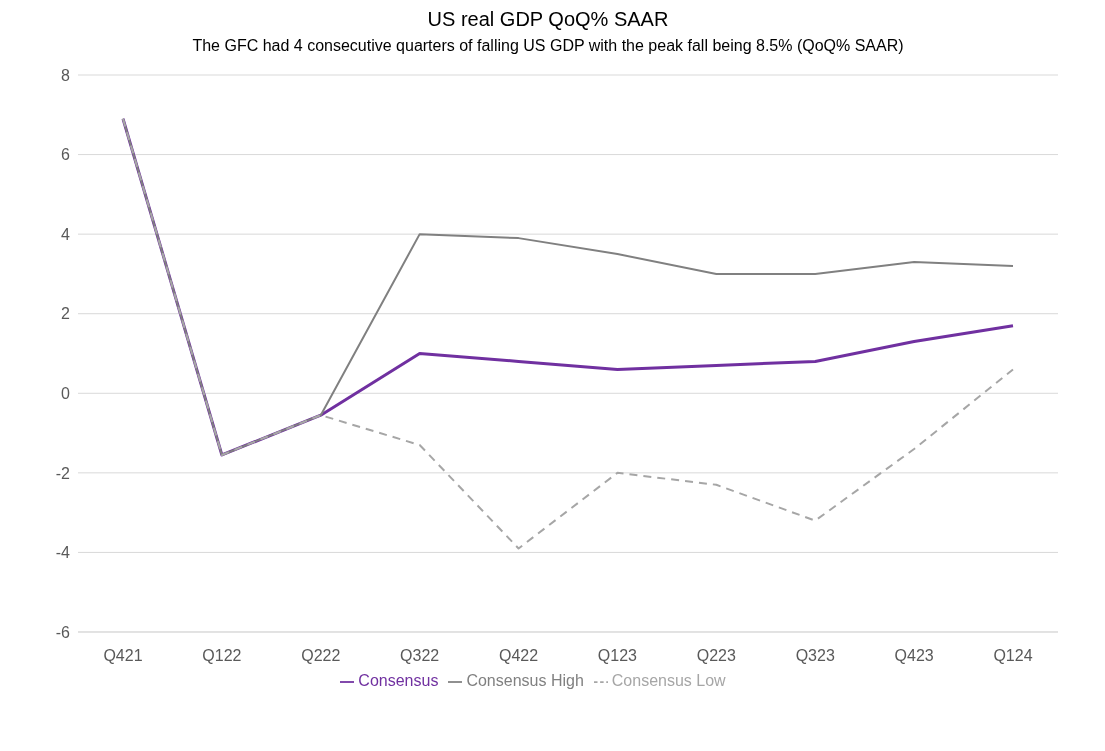 This screenshot has width=1105, height=751. I want to click on chart-title: US real GDP QoQ% SAAR, so click(548, 19).